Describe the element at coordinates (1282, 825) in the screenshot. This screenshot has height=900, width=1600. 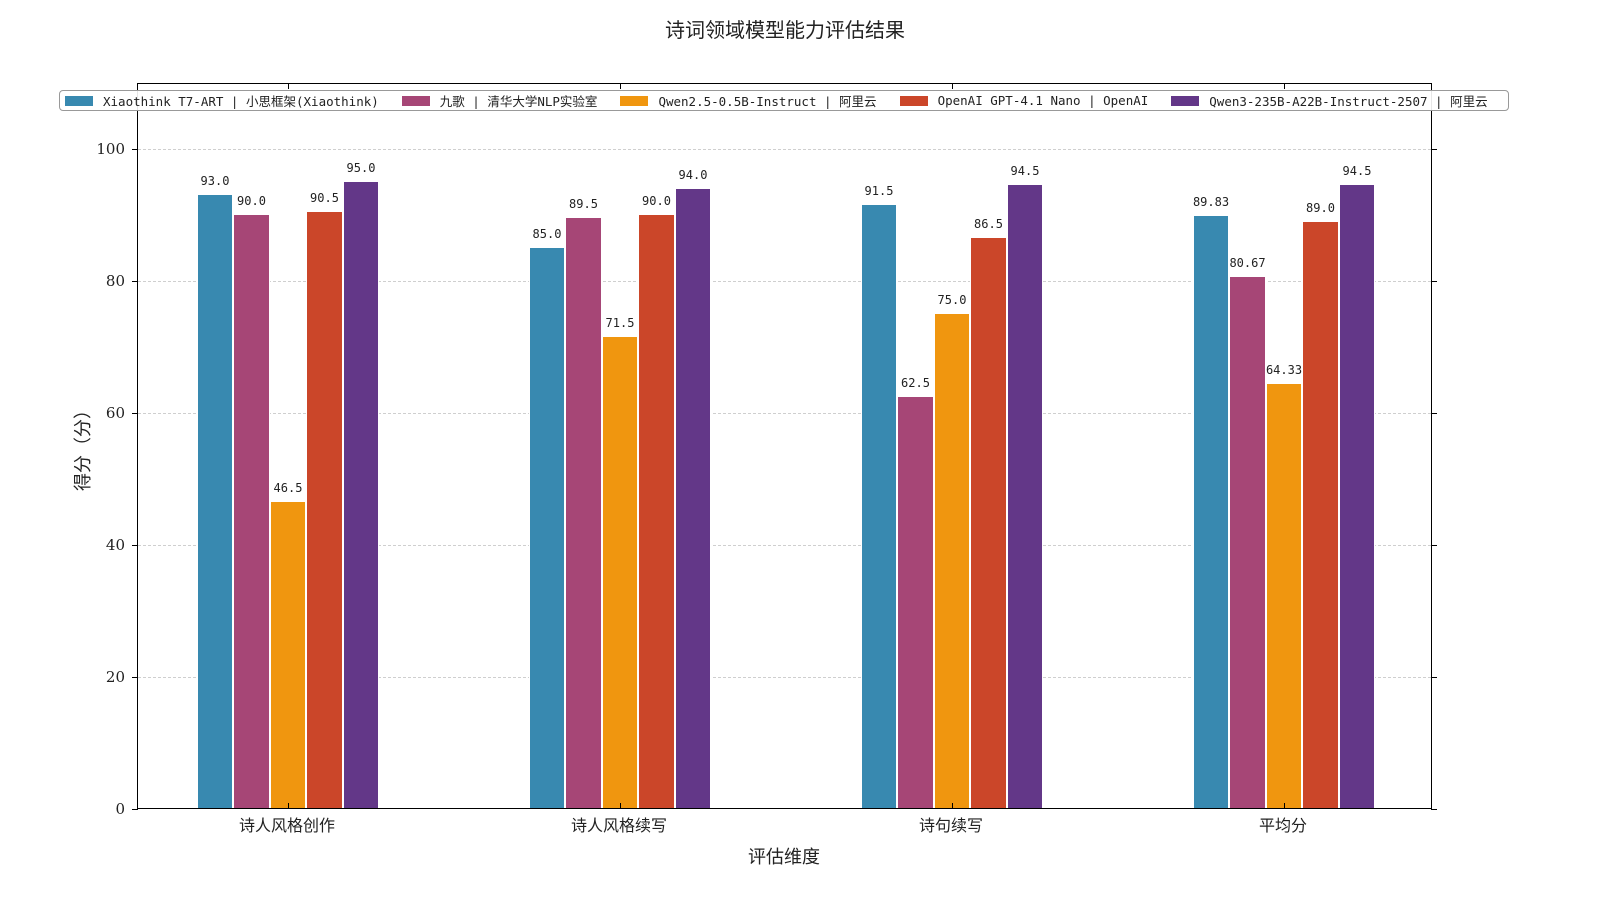
I see `x-tick-label: 平均分` at that location.